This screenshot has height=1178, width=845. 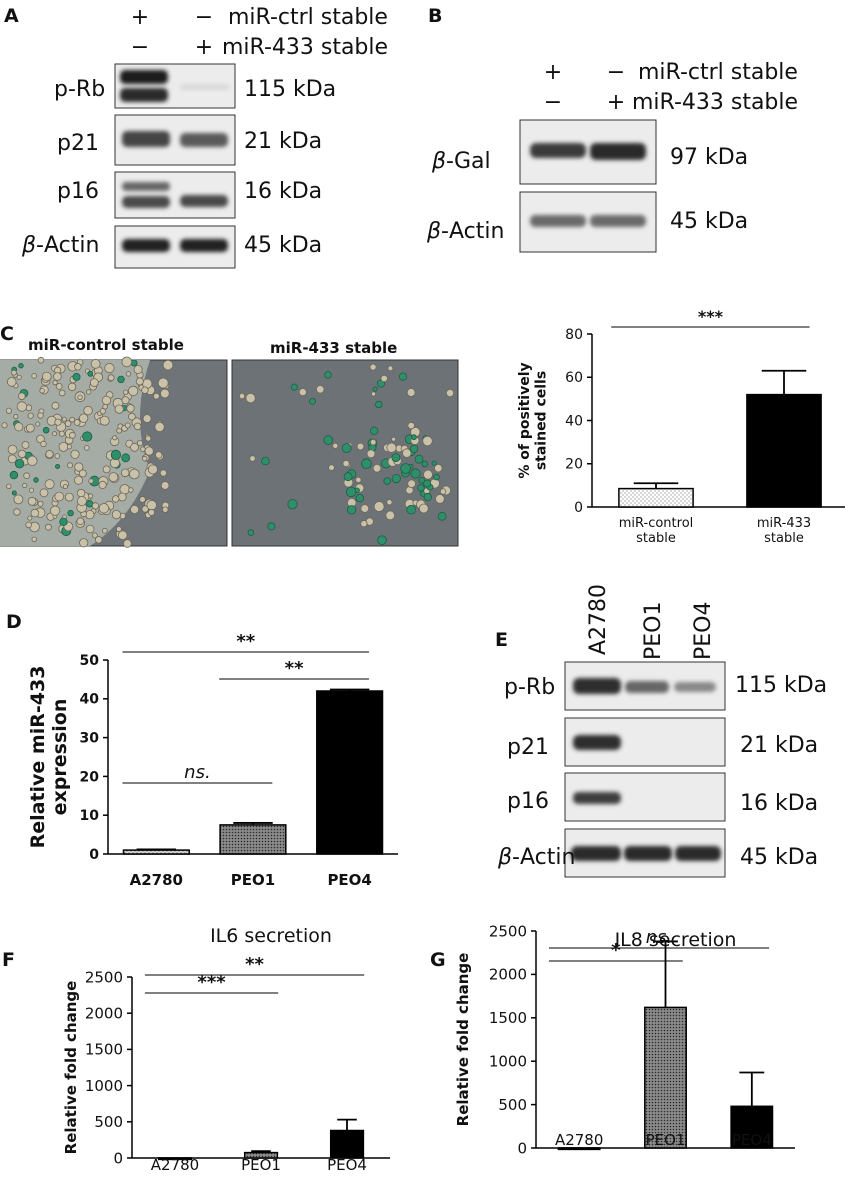 What do you see at coordinates (656, 531) in the screenshot?
I see `category-label: miR-control stable` at bounding box center [656, 531].